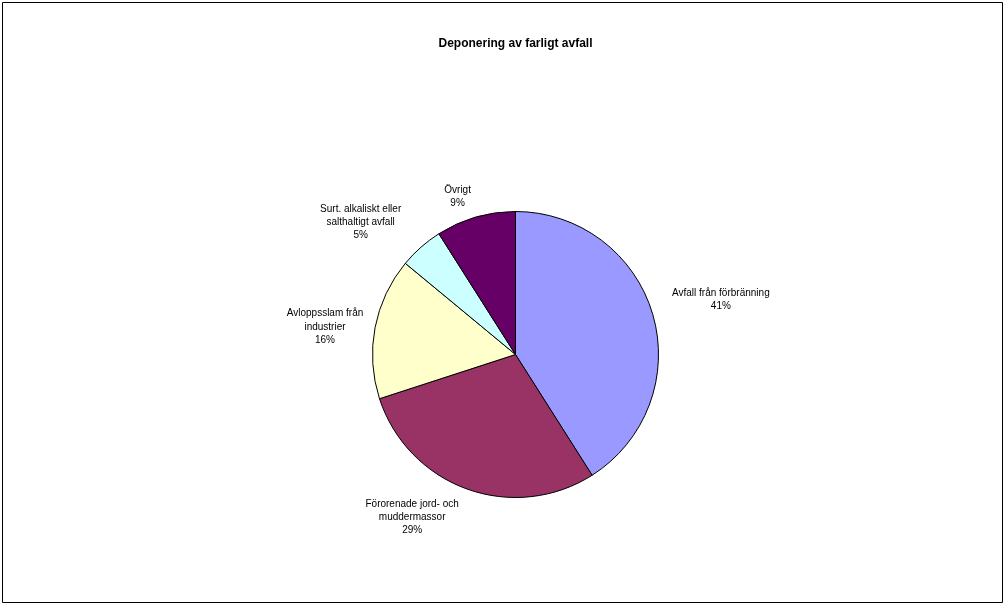 The image size is (1008, 611). What do you see at coordinates (457, 203) in the screenshot?
I see `data-label: 9%` at bounding box center [457, 203].